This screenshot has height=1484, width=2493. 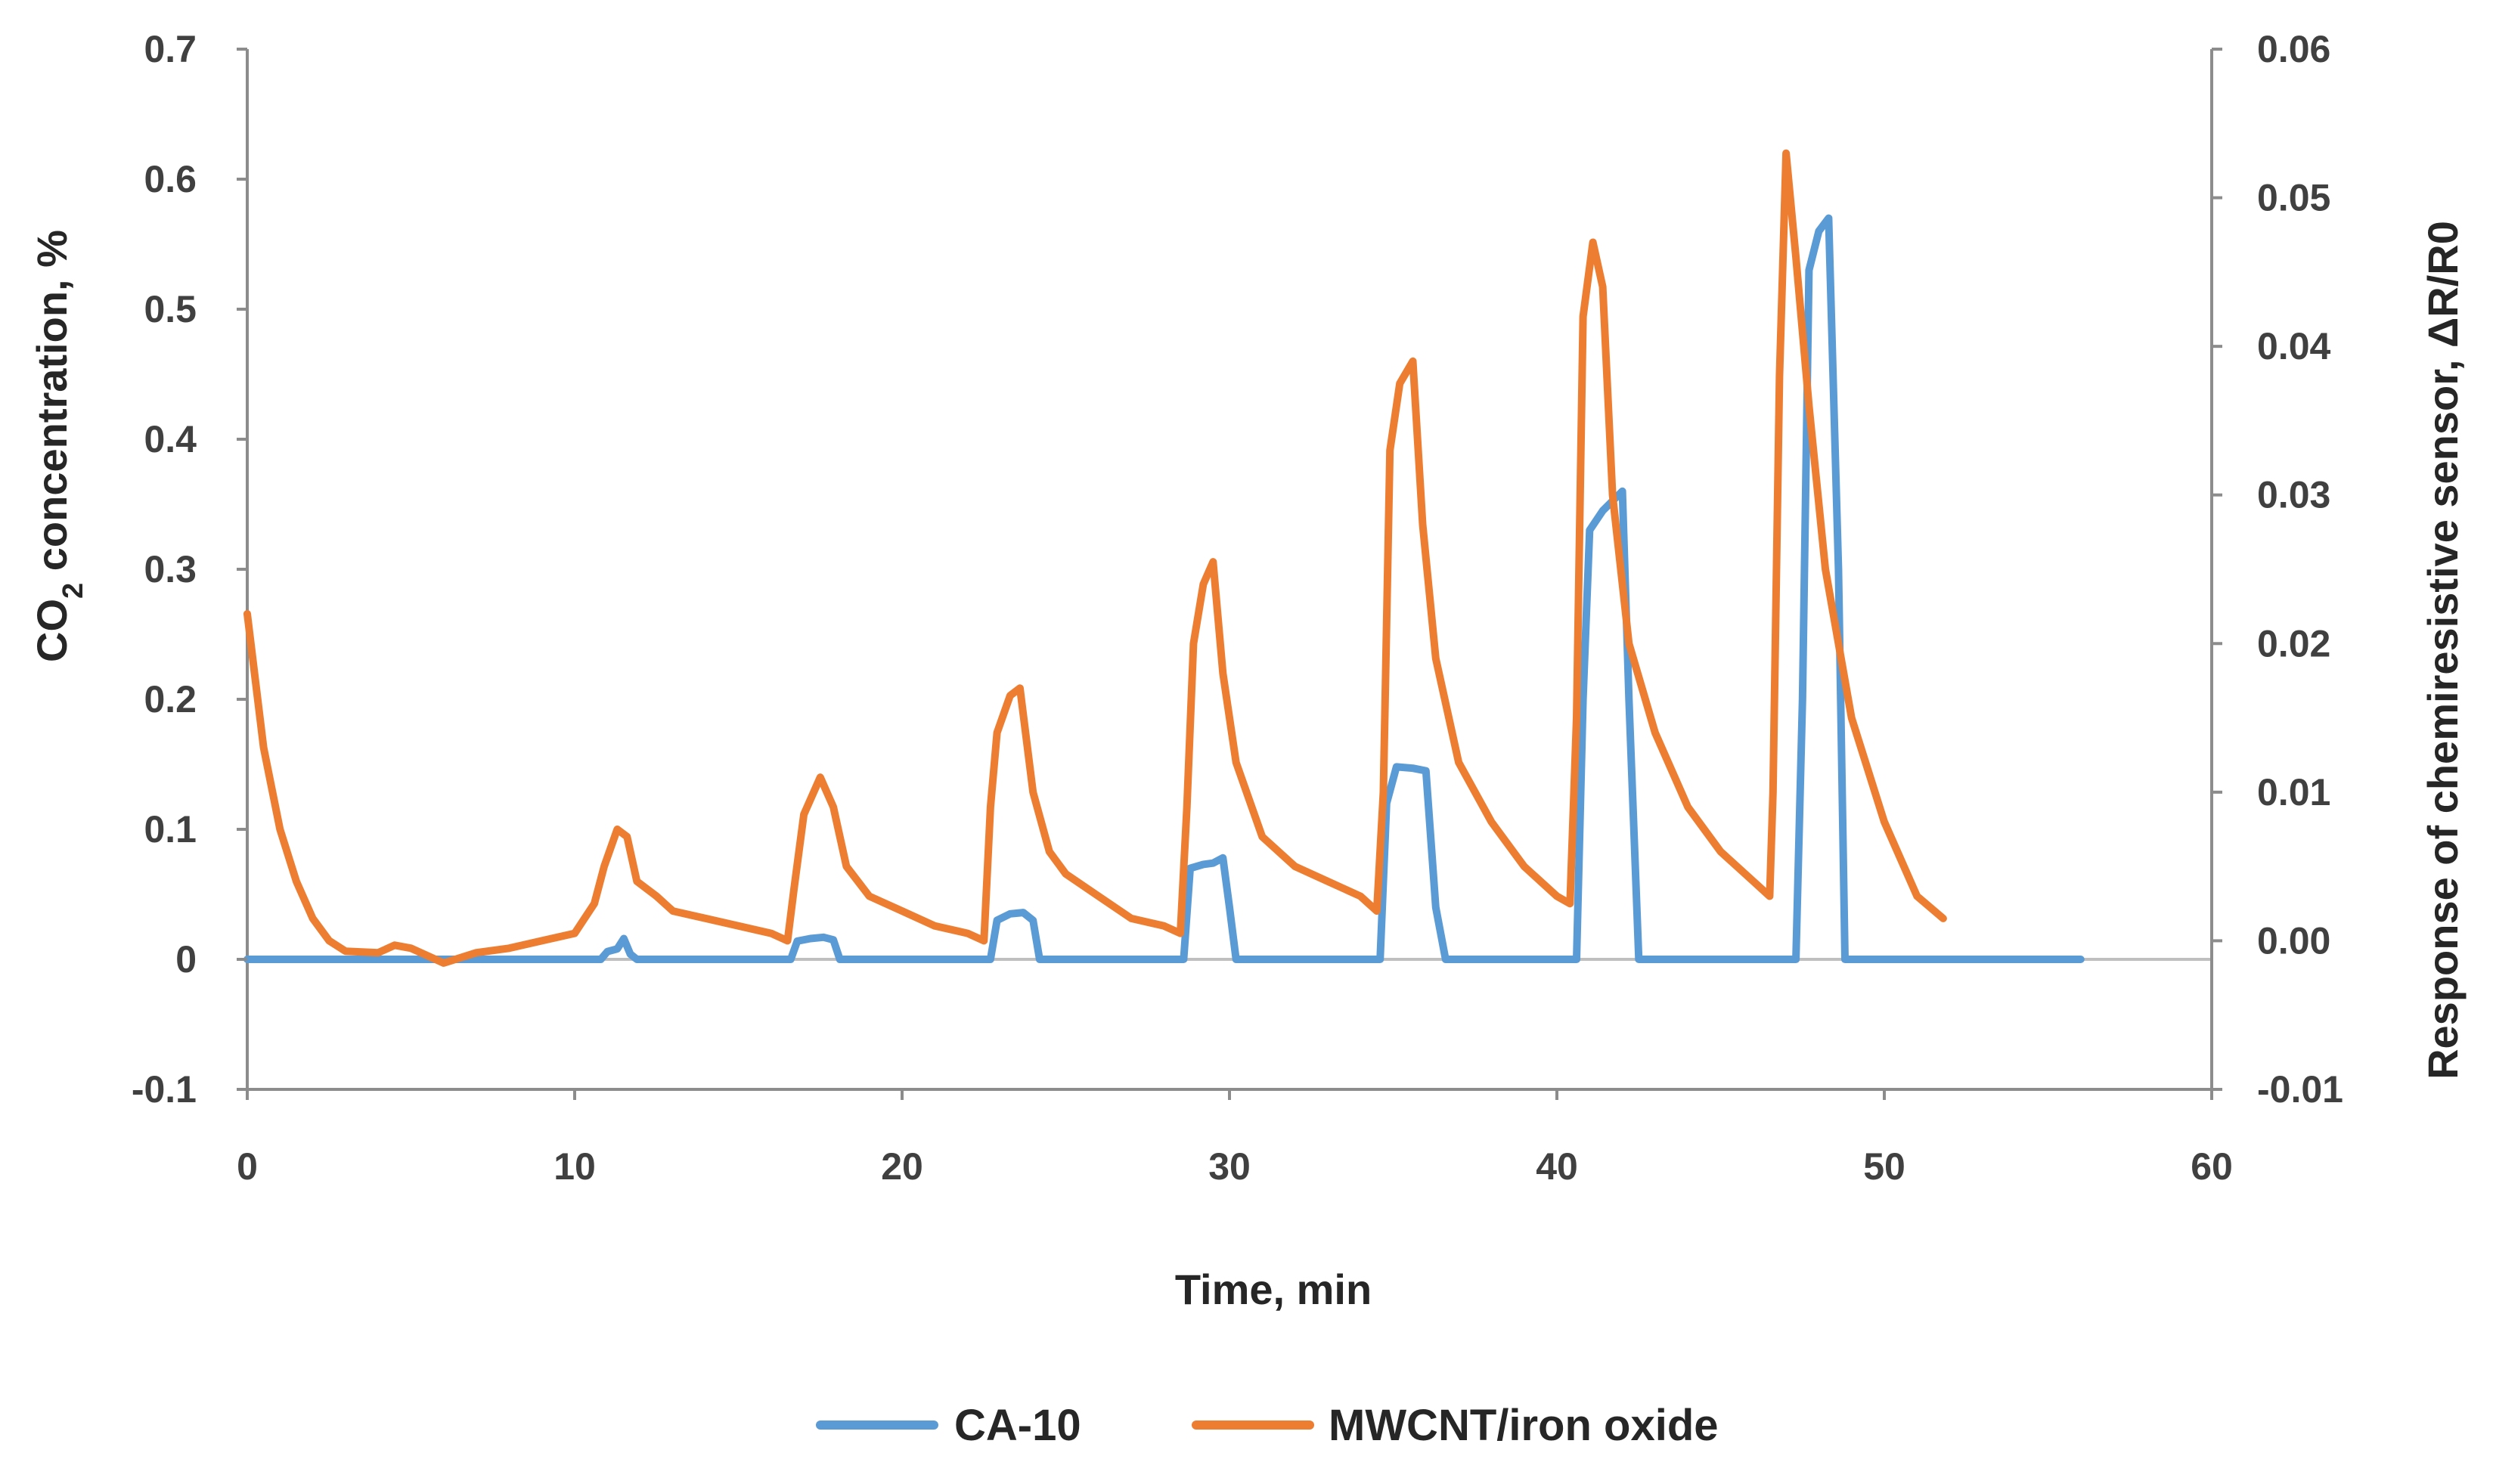 I want to click on y-right-tick-label: 0.03, so click(x=2293, y=495).